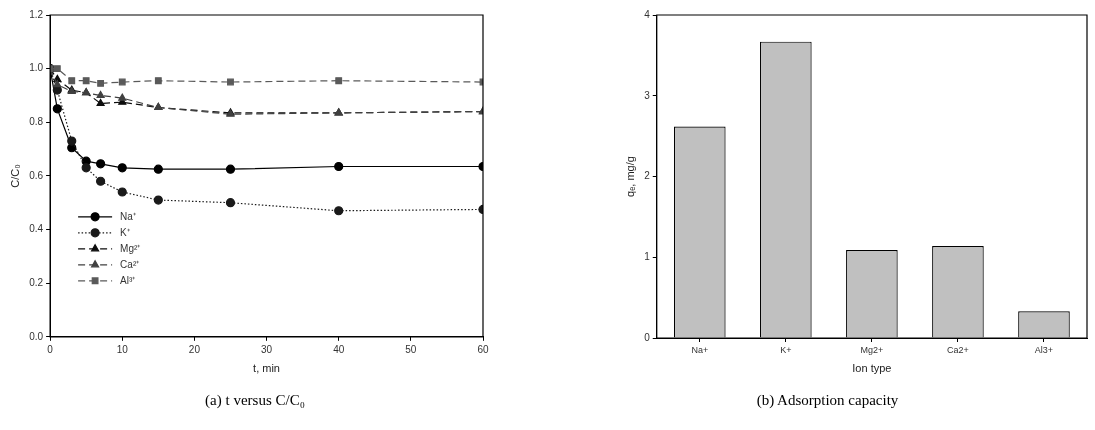 The width and height of the screenshot is (1095, 430). What do you see at coordinates (958, 349) in the screenshot?
I see `x-tick-label: Ca2+` at bounding box center [958, 349].